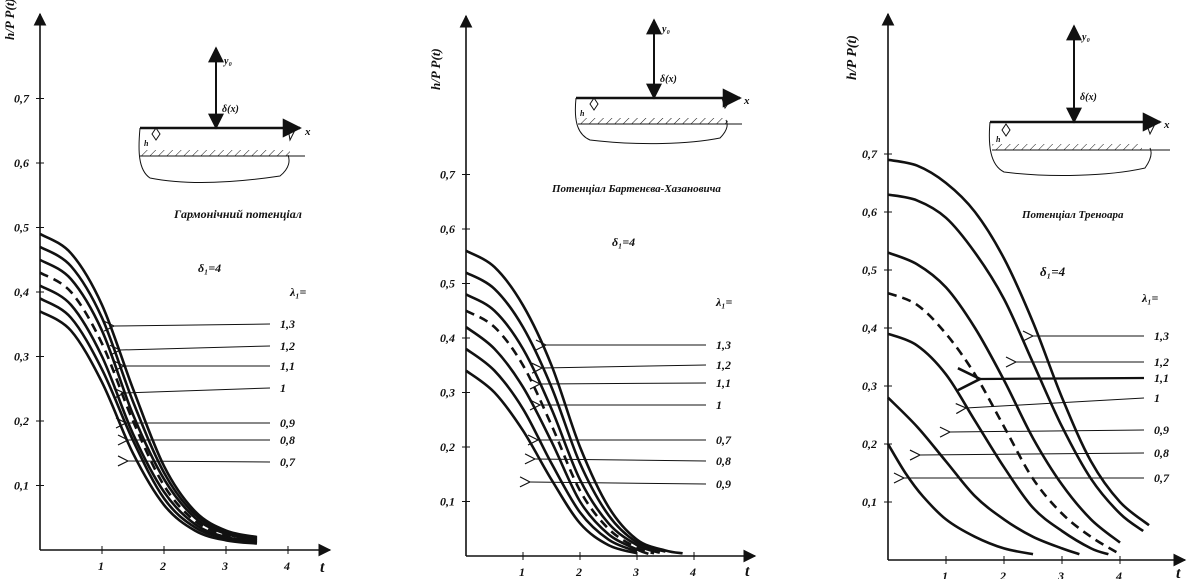 This screenshot has height=579, width=1192. Describe the element at coordinates (209, 268) in the screenshot. I see `delta-label: δ₁=4` at that location.